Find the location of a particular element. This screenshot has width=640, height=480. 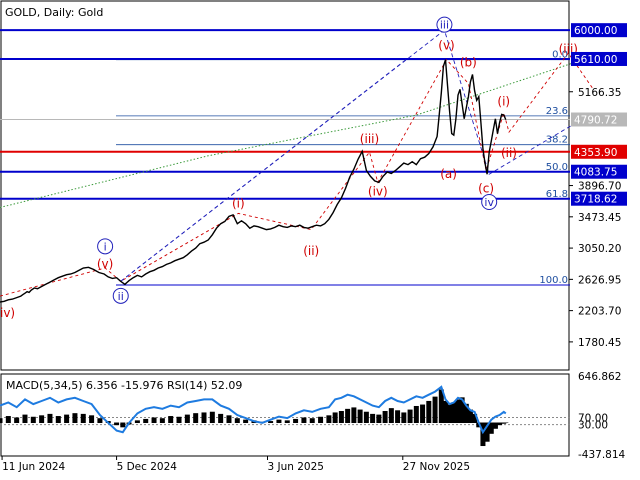

fibo-label-2: 38.2 is located at coordinates (557, 140).